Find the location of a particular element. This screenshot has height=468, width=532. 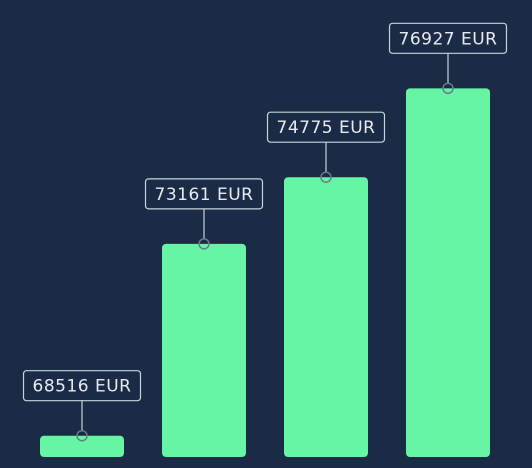

value-label: 74775 EUR is located at coordinates (326, 128).